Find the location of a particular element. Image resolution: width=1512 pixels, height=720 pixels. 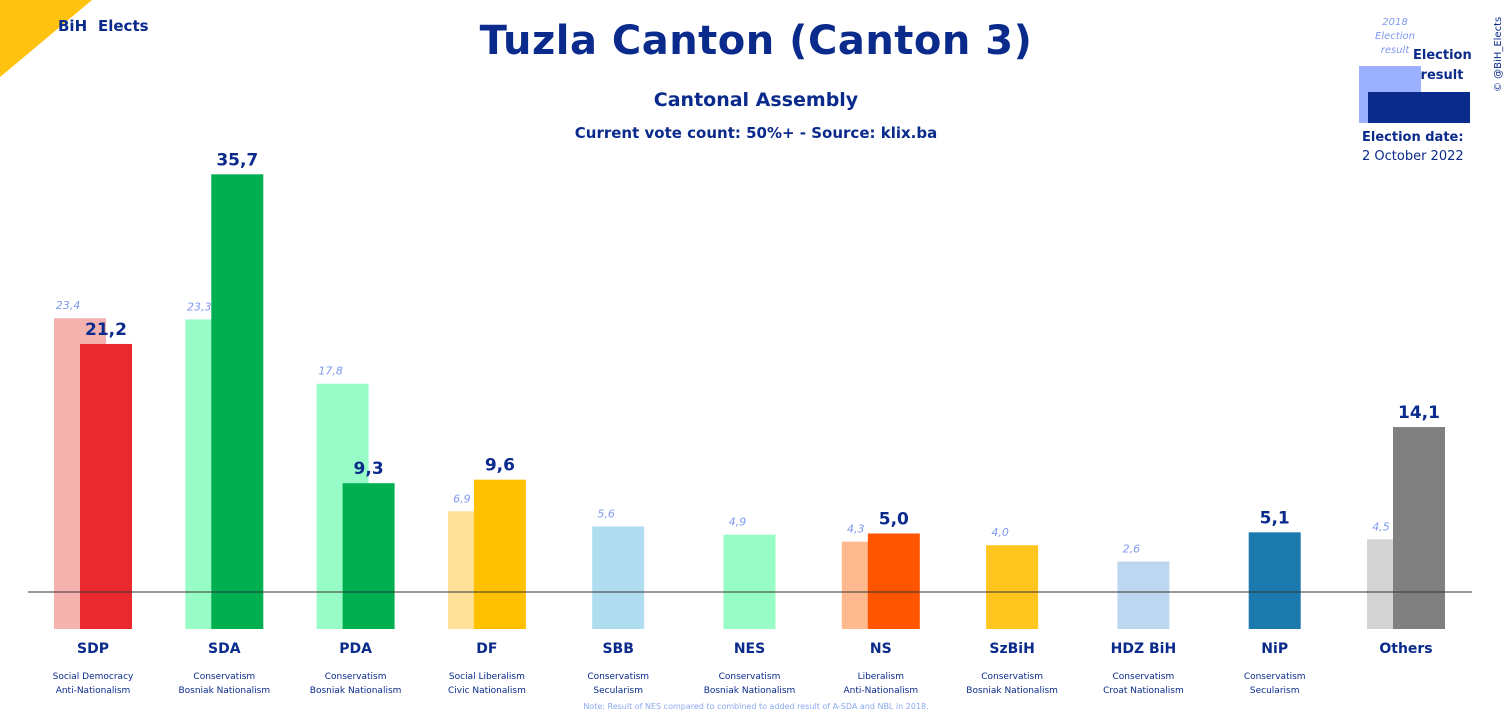

label-2018-6: 4,3 is located at coordinates (856, 529).